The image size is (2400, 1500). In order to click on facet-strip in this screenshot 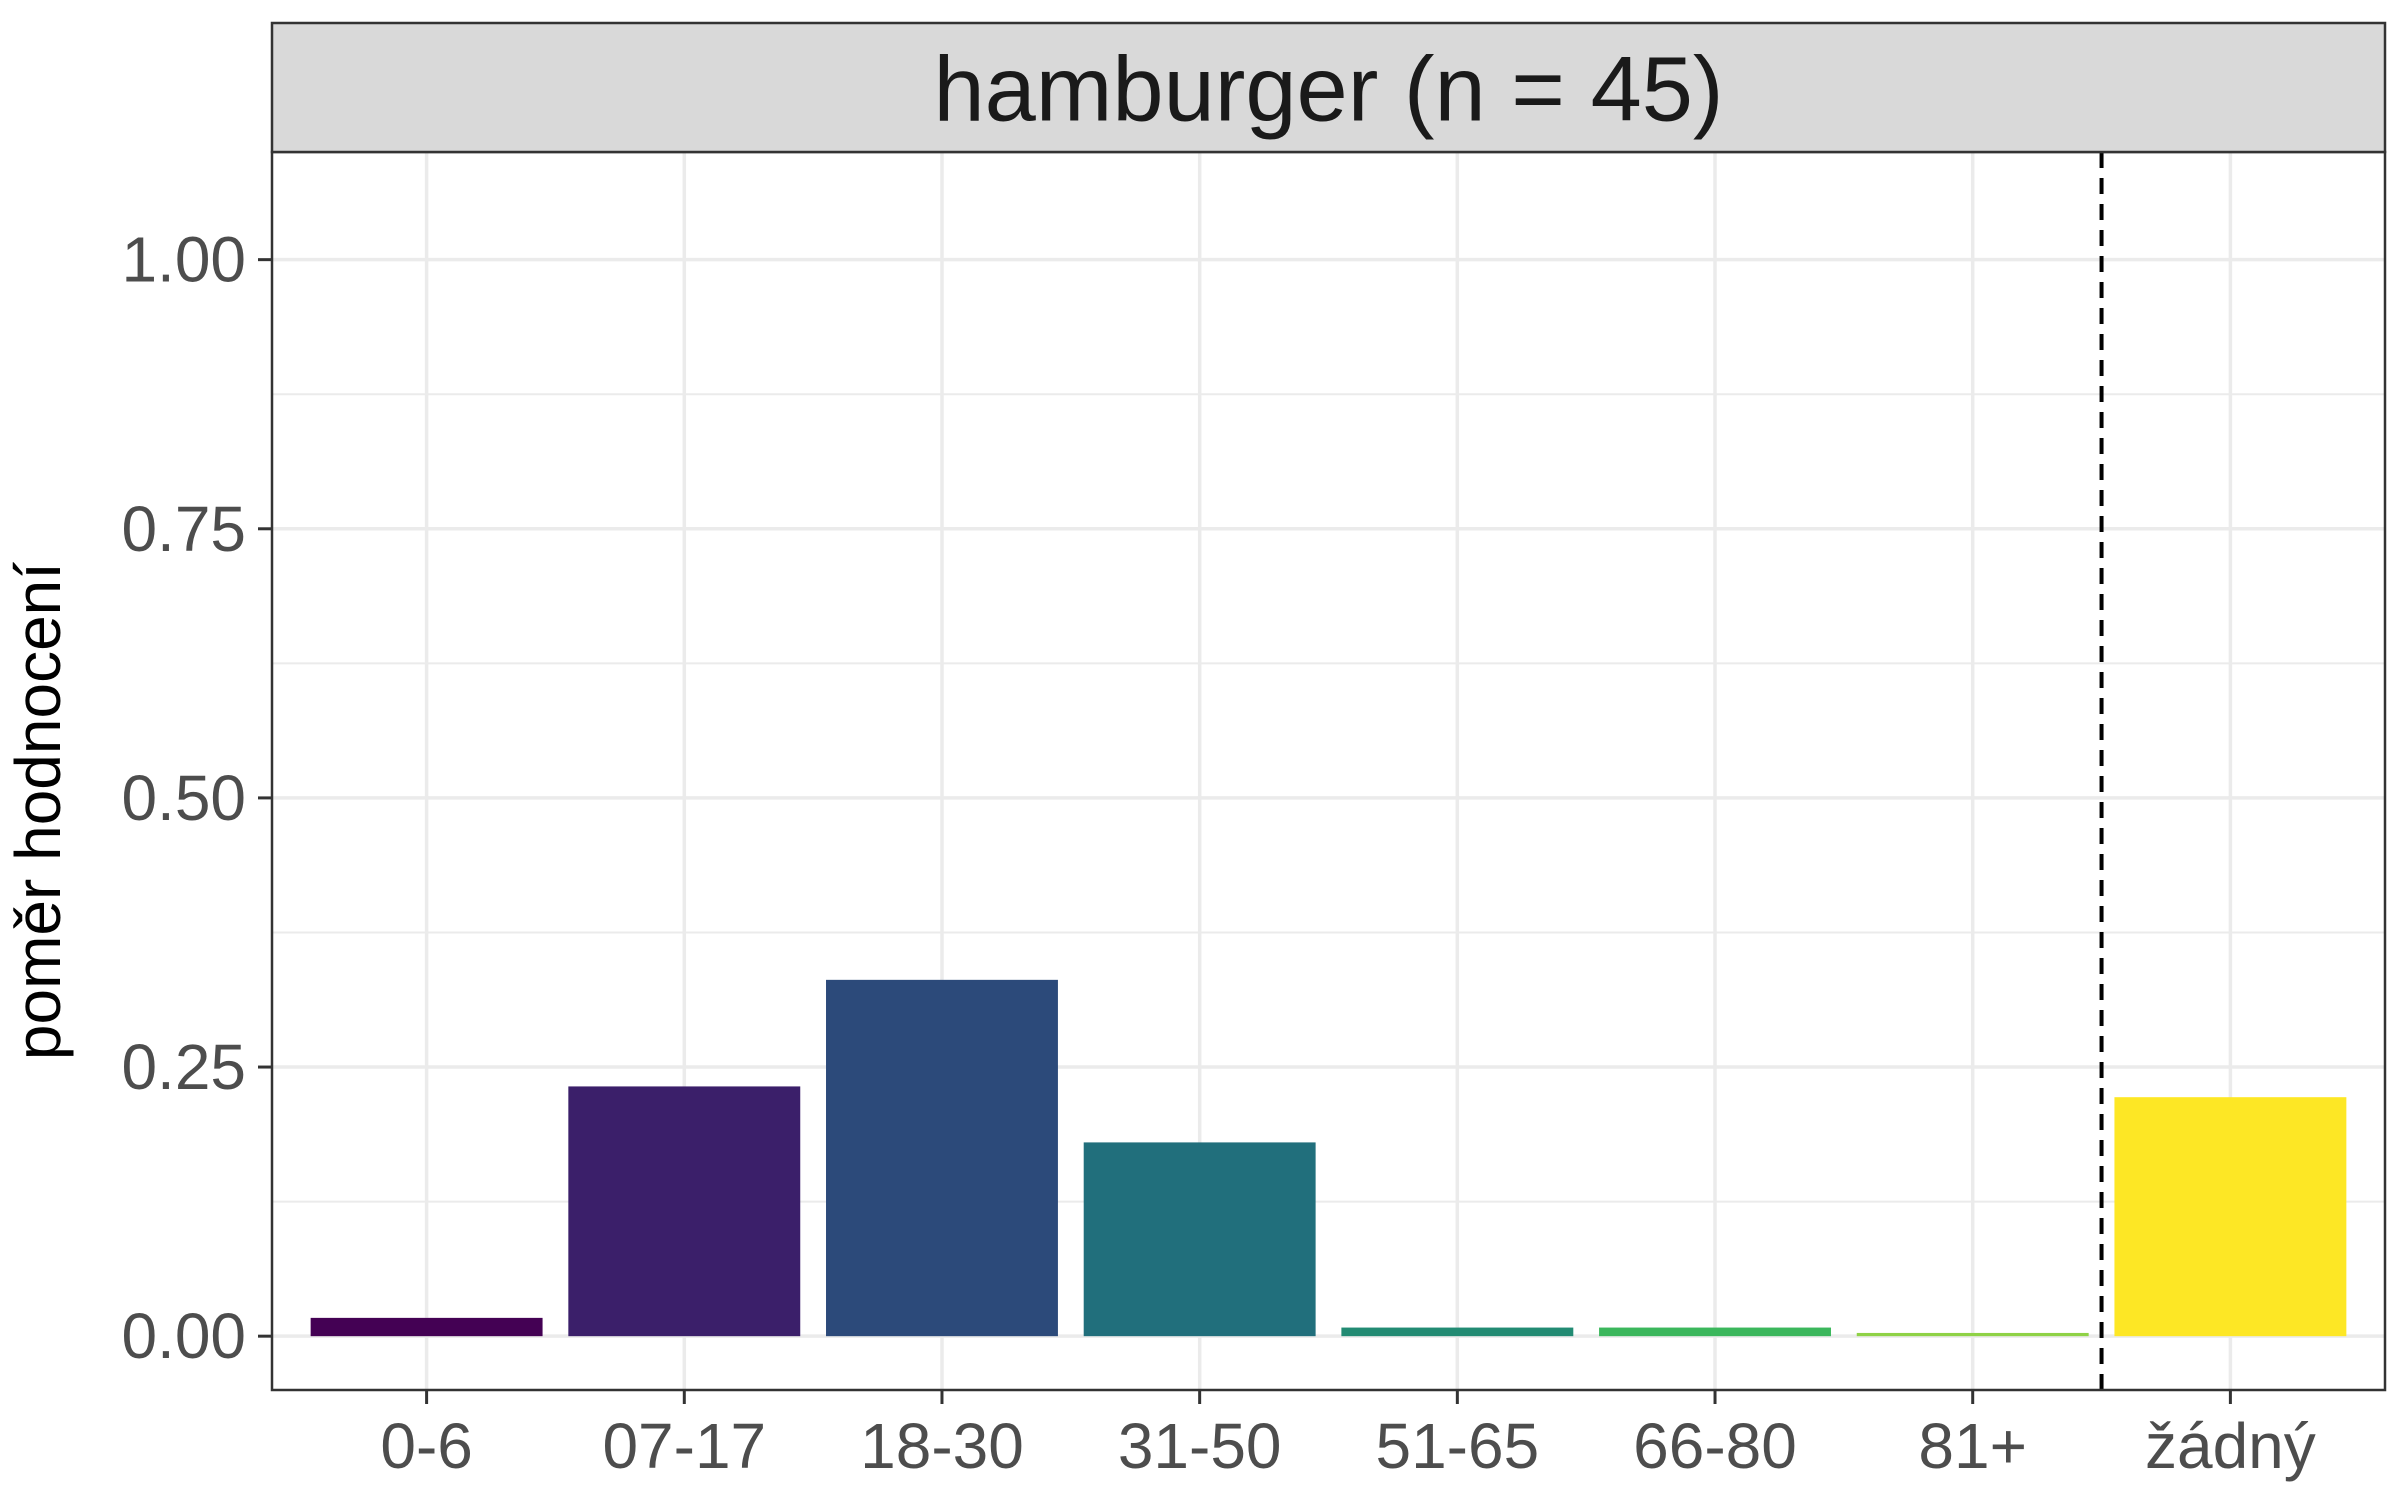, I will do `click(1328, 87)`.